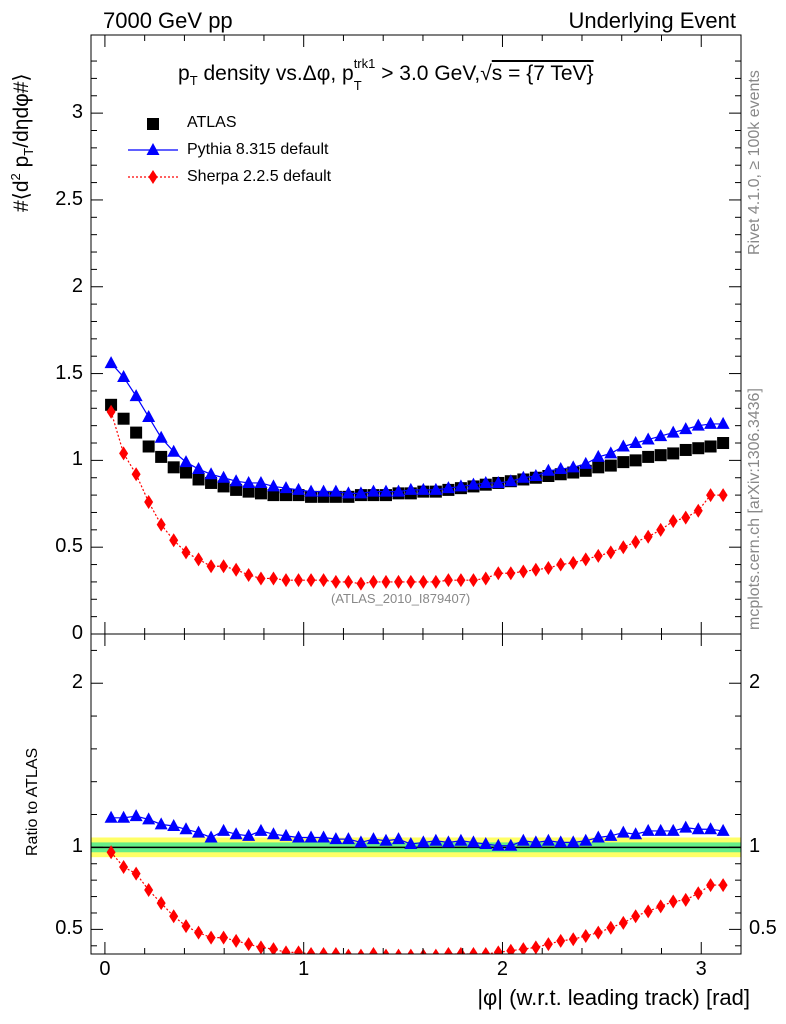 This screenshot has width=786, height=1024. What do you see at coordinates (69, 198) in the screenshot?
I see `main-y-tick-label-5: 2.5` at bounding box center [69, 198].